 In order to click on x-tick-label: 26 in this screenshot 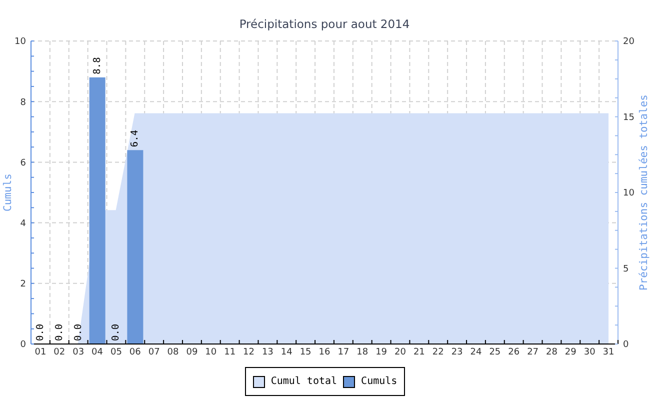, I will do `click(514, 352)`.